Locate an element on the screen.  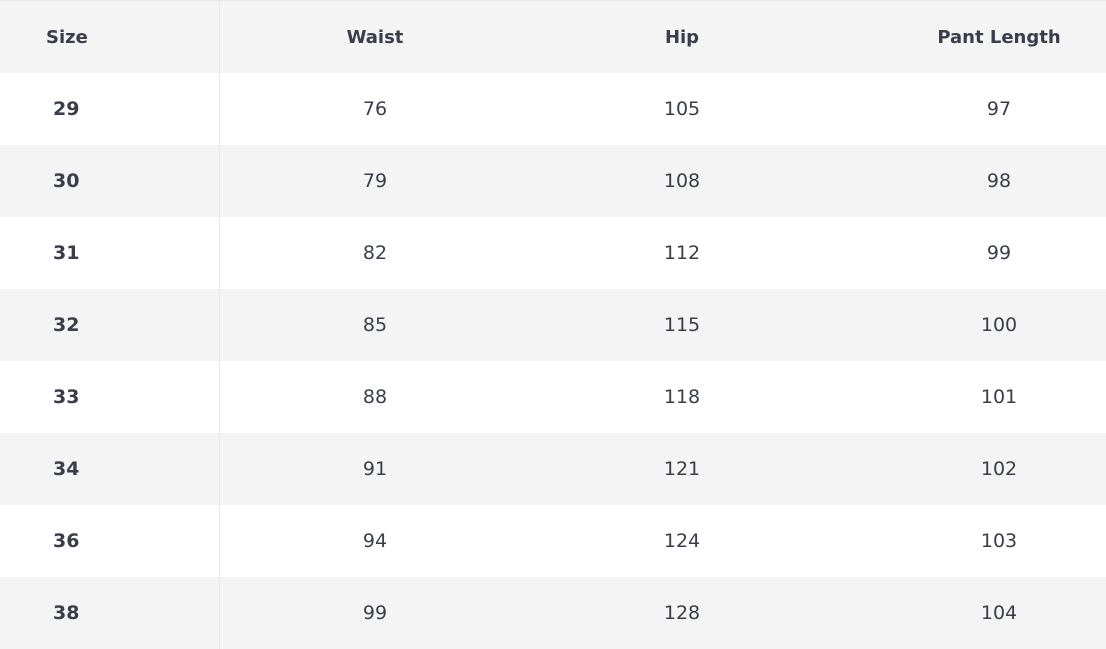
table-row: 33 88 118 101 is located at coordinates (553, 397).